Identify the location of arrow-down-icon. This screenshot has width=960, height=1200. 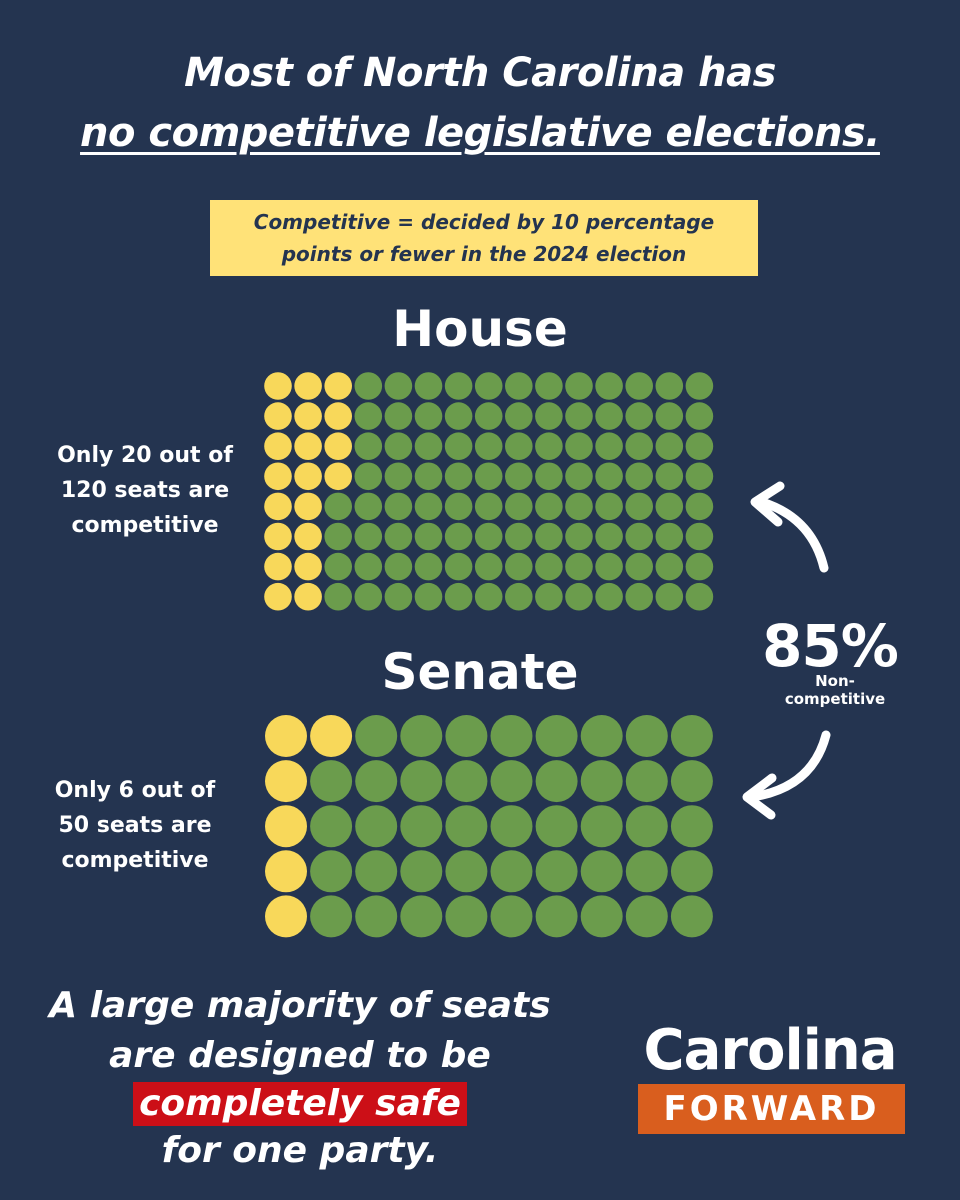
(786, 775).